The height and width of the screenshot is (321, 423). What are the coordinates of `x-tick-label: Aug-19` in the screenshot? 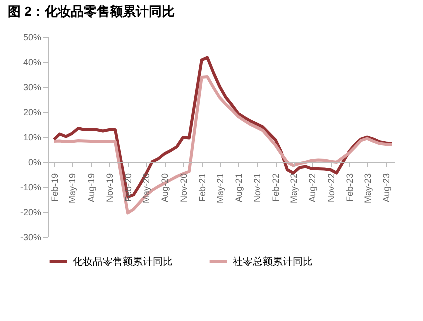 It's located at (91, 188).